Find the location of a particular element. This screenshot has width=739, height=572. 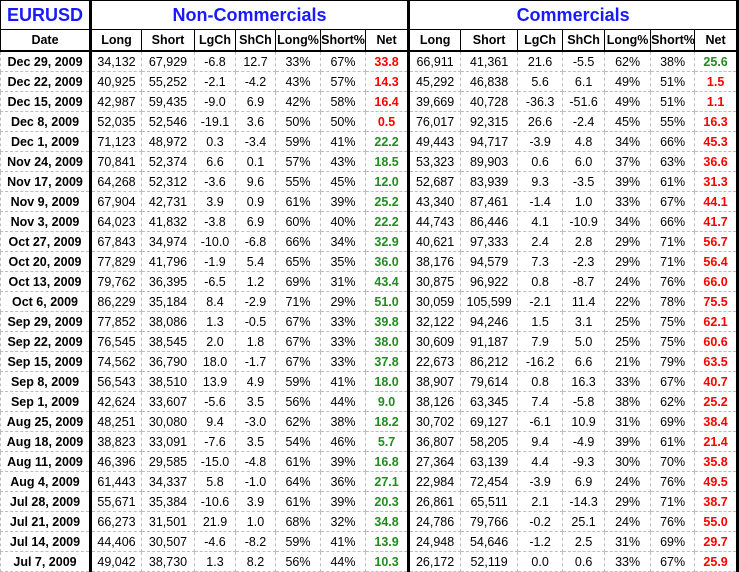

comm-lgch-cell: 7.3 is located at coordinates (540, 261).